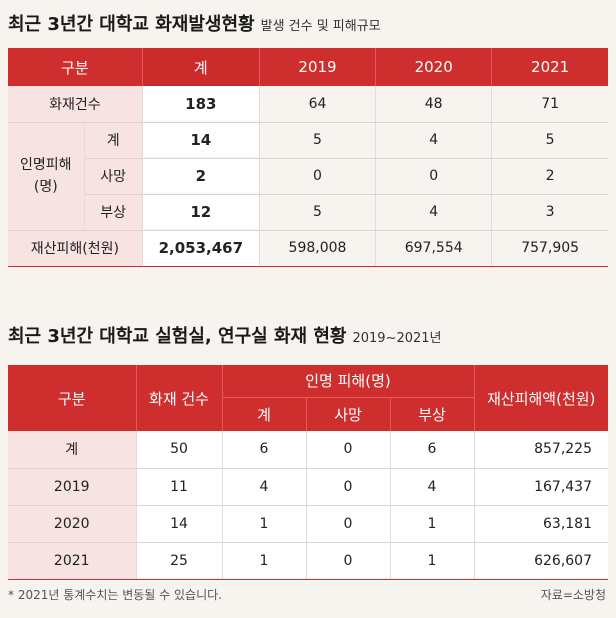  What do you see at coordinates (264, 450) in the screenshot?
I see `cell-casualty-total: 6` at bounding box center [264, 450].